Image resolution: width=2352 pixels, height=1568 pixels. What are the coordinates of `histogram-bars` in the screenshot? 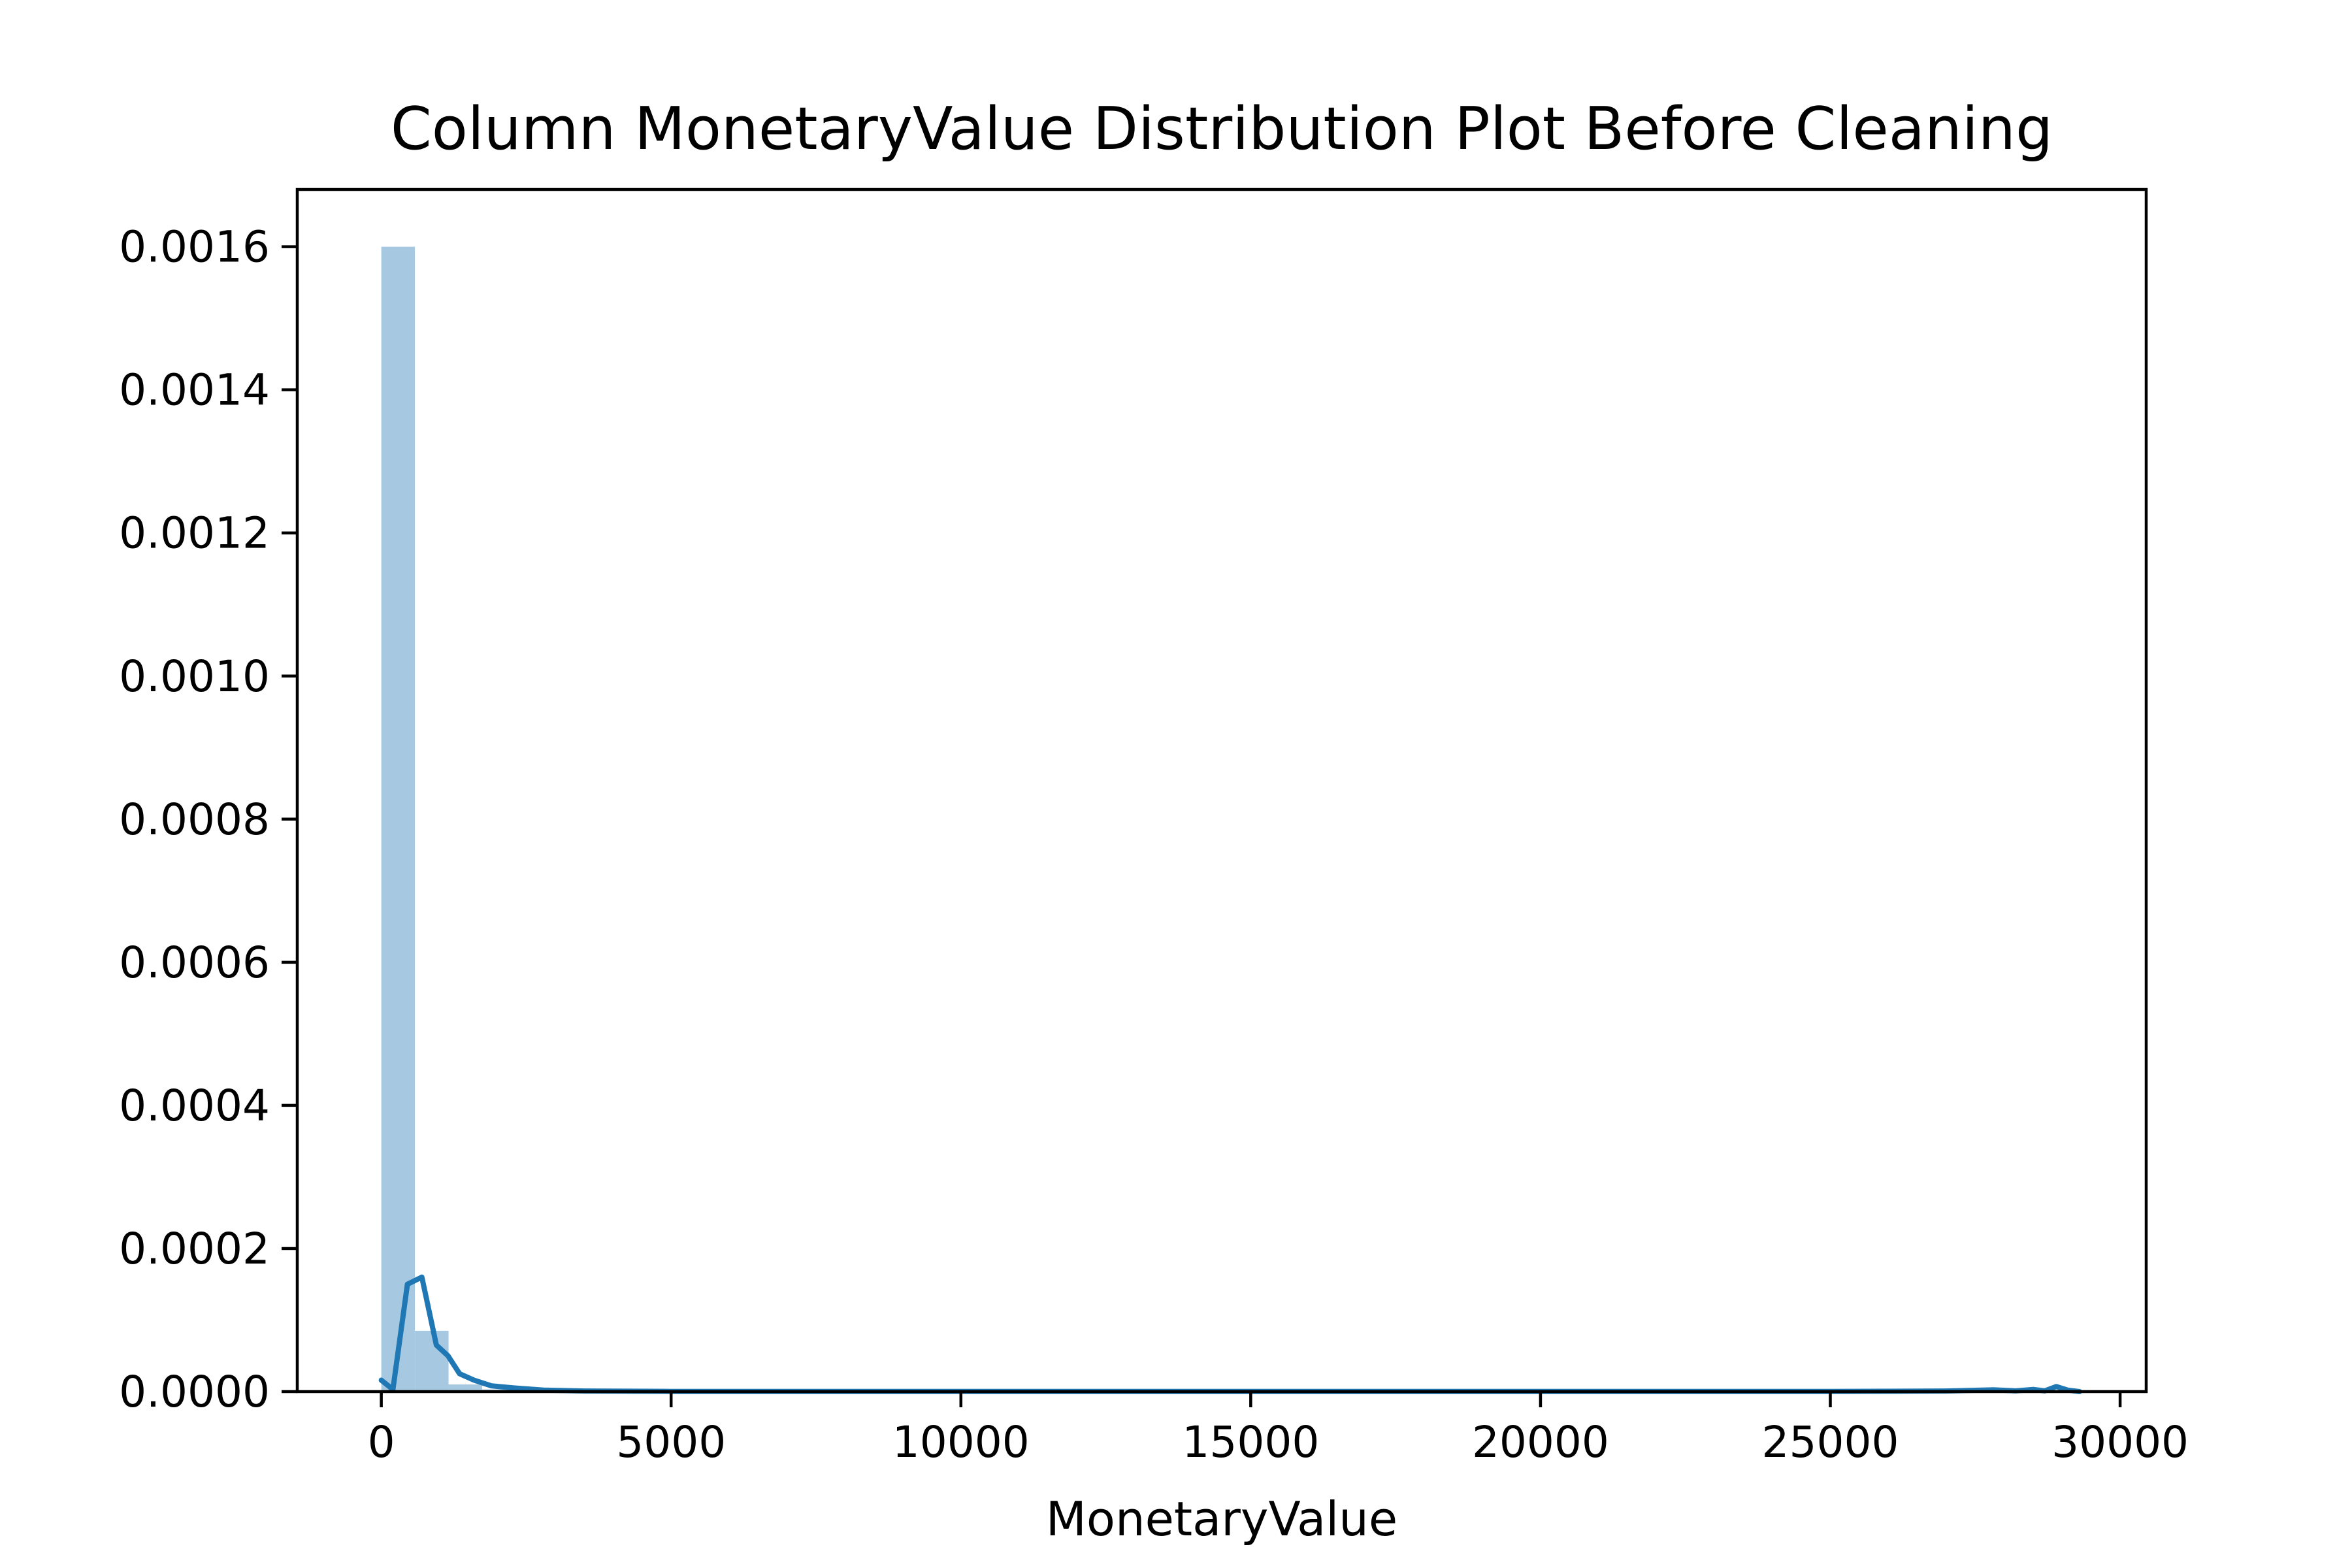 It's located at (448, 819).